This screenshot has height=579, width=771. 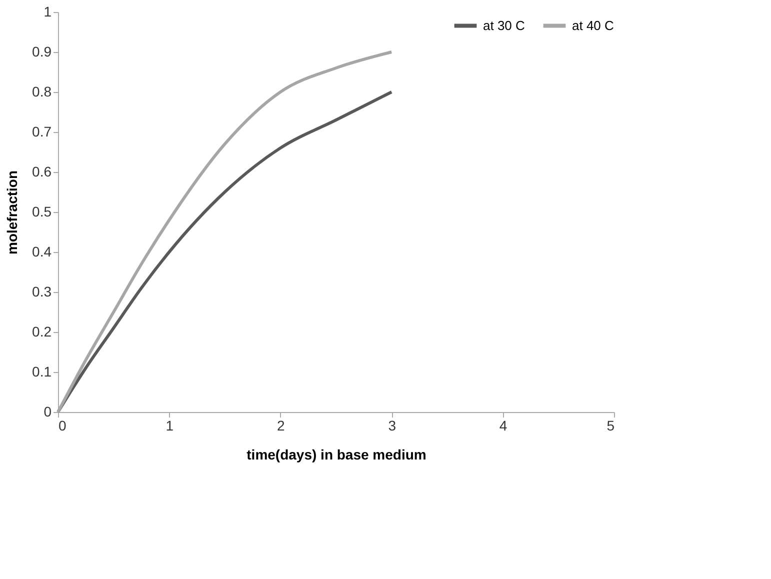 I want to click on x-tick-label: 2, so click(x=281, y=426).